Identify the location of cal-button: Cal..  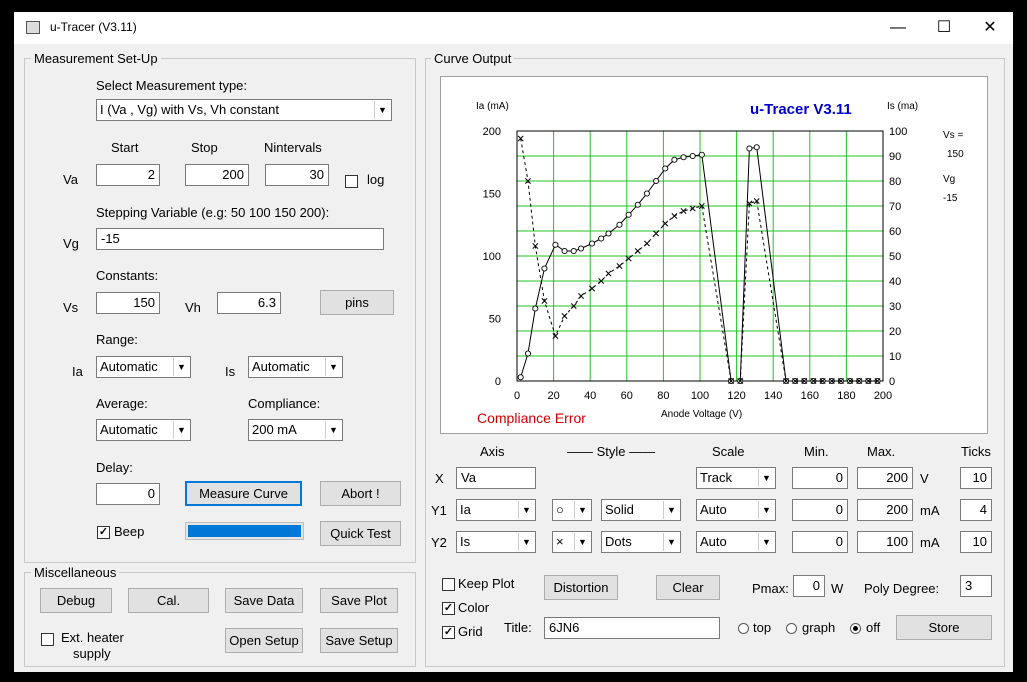
(168, 600).